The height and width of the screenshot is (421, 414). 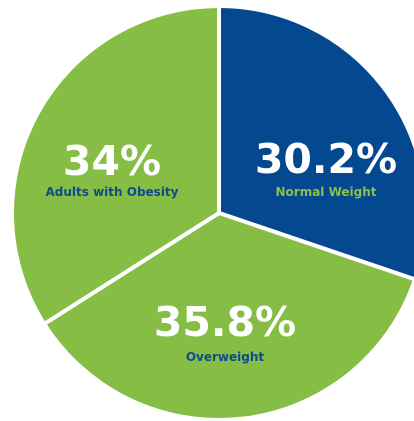 I want to click on slice-value-label-overweight: 35.8%, so click(x=225, y=322).